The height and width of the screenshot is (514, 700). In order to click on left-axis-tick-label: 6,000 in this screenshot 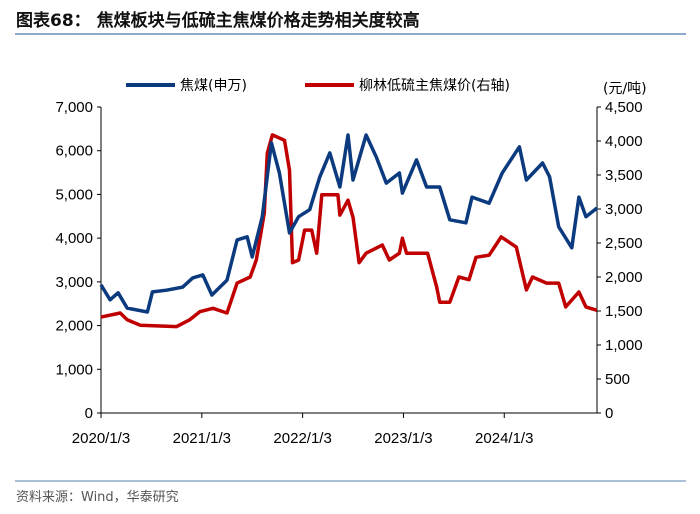, I will do `click(74, 151)`.